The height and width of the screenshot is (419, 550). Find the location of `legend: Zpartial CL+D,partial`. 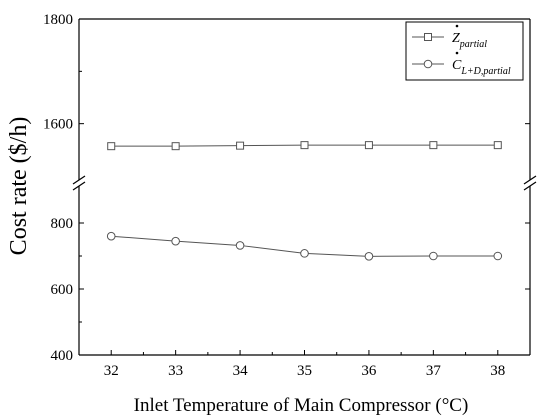

legend: Zpartial CL+D,partial is located at coordinates (464, 51).